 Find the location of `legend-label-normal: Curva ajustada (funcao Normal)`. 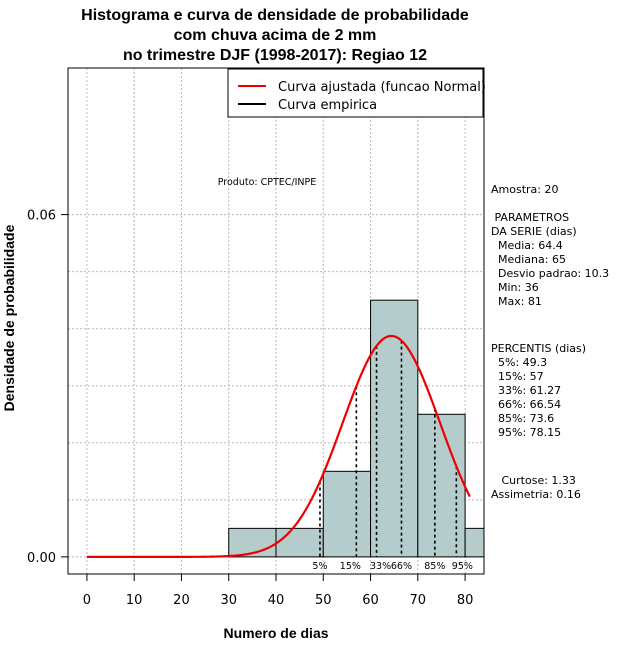

legend-label-normal: Curva ajustada (funcao Normal) is located at coordinates (382, 87).